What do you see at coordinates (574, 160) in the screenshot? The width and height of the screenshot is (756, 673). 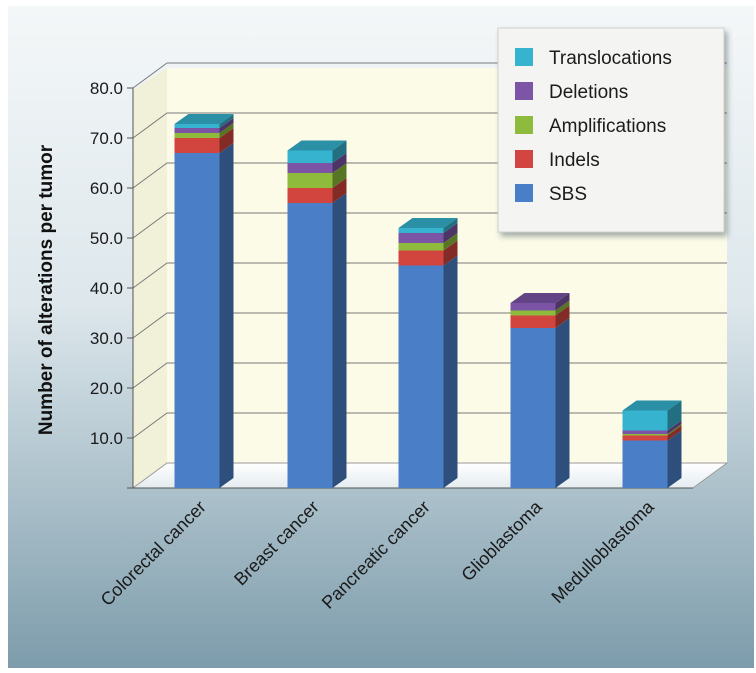 I see `legend-label-indels: Indels` at bounding box center [574, 160].